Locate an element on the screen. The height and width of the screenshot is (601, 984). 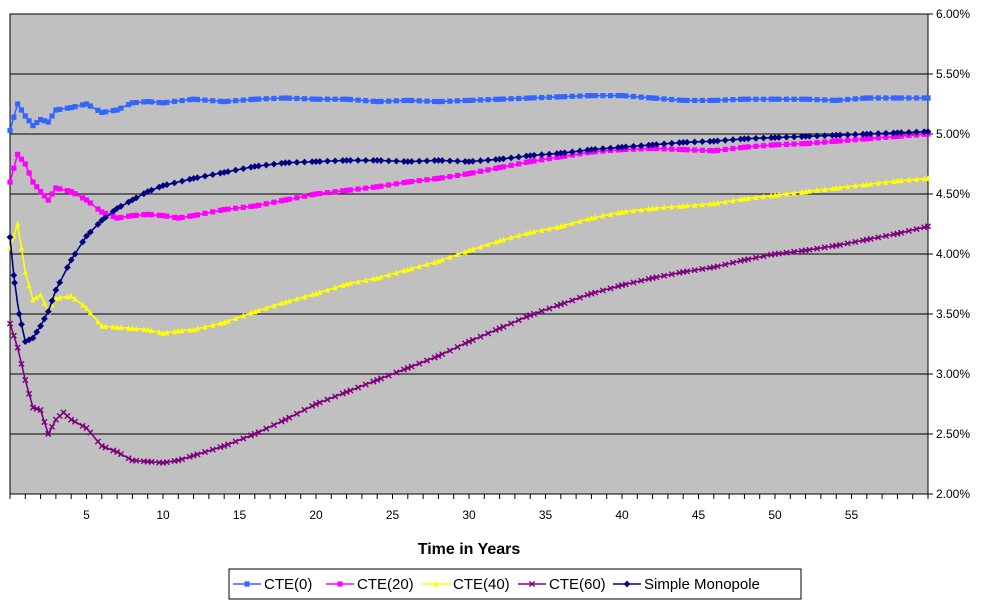
x-tick-label: 25 is located at coordinates (393, 515).